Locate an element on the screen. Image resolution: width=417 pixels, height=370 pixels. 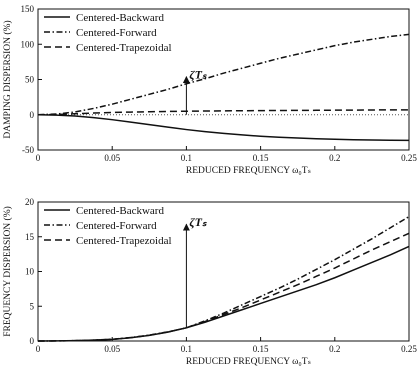
y-tick-label: 15 is located at coordinates (30, 237).